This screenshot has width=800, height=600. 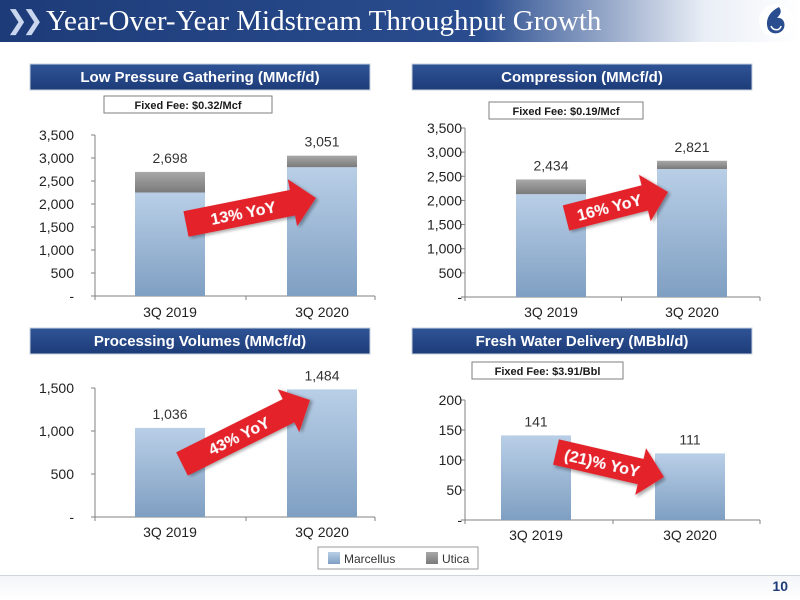 What do you see at coordinates (321, 375) in the screenshot?
I see `data-label: 1,484` at bounding box center [321, 375].